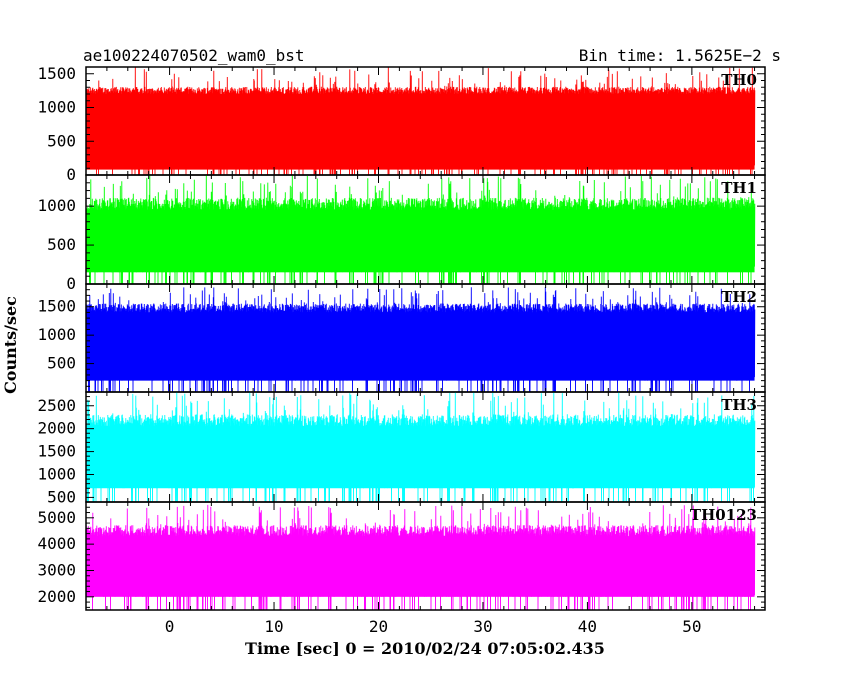  What do you see at coordinates (739, 80) in the screenshot?
I see `panel-label-th0: TH0` at bounding box center [739, 80].